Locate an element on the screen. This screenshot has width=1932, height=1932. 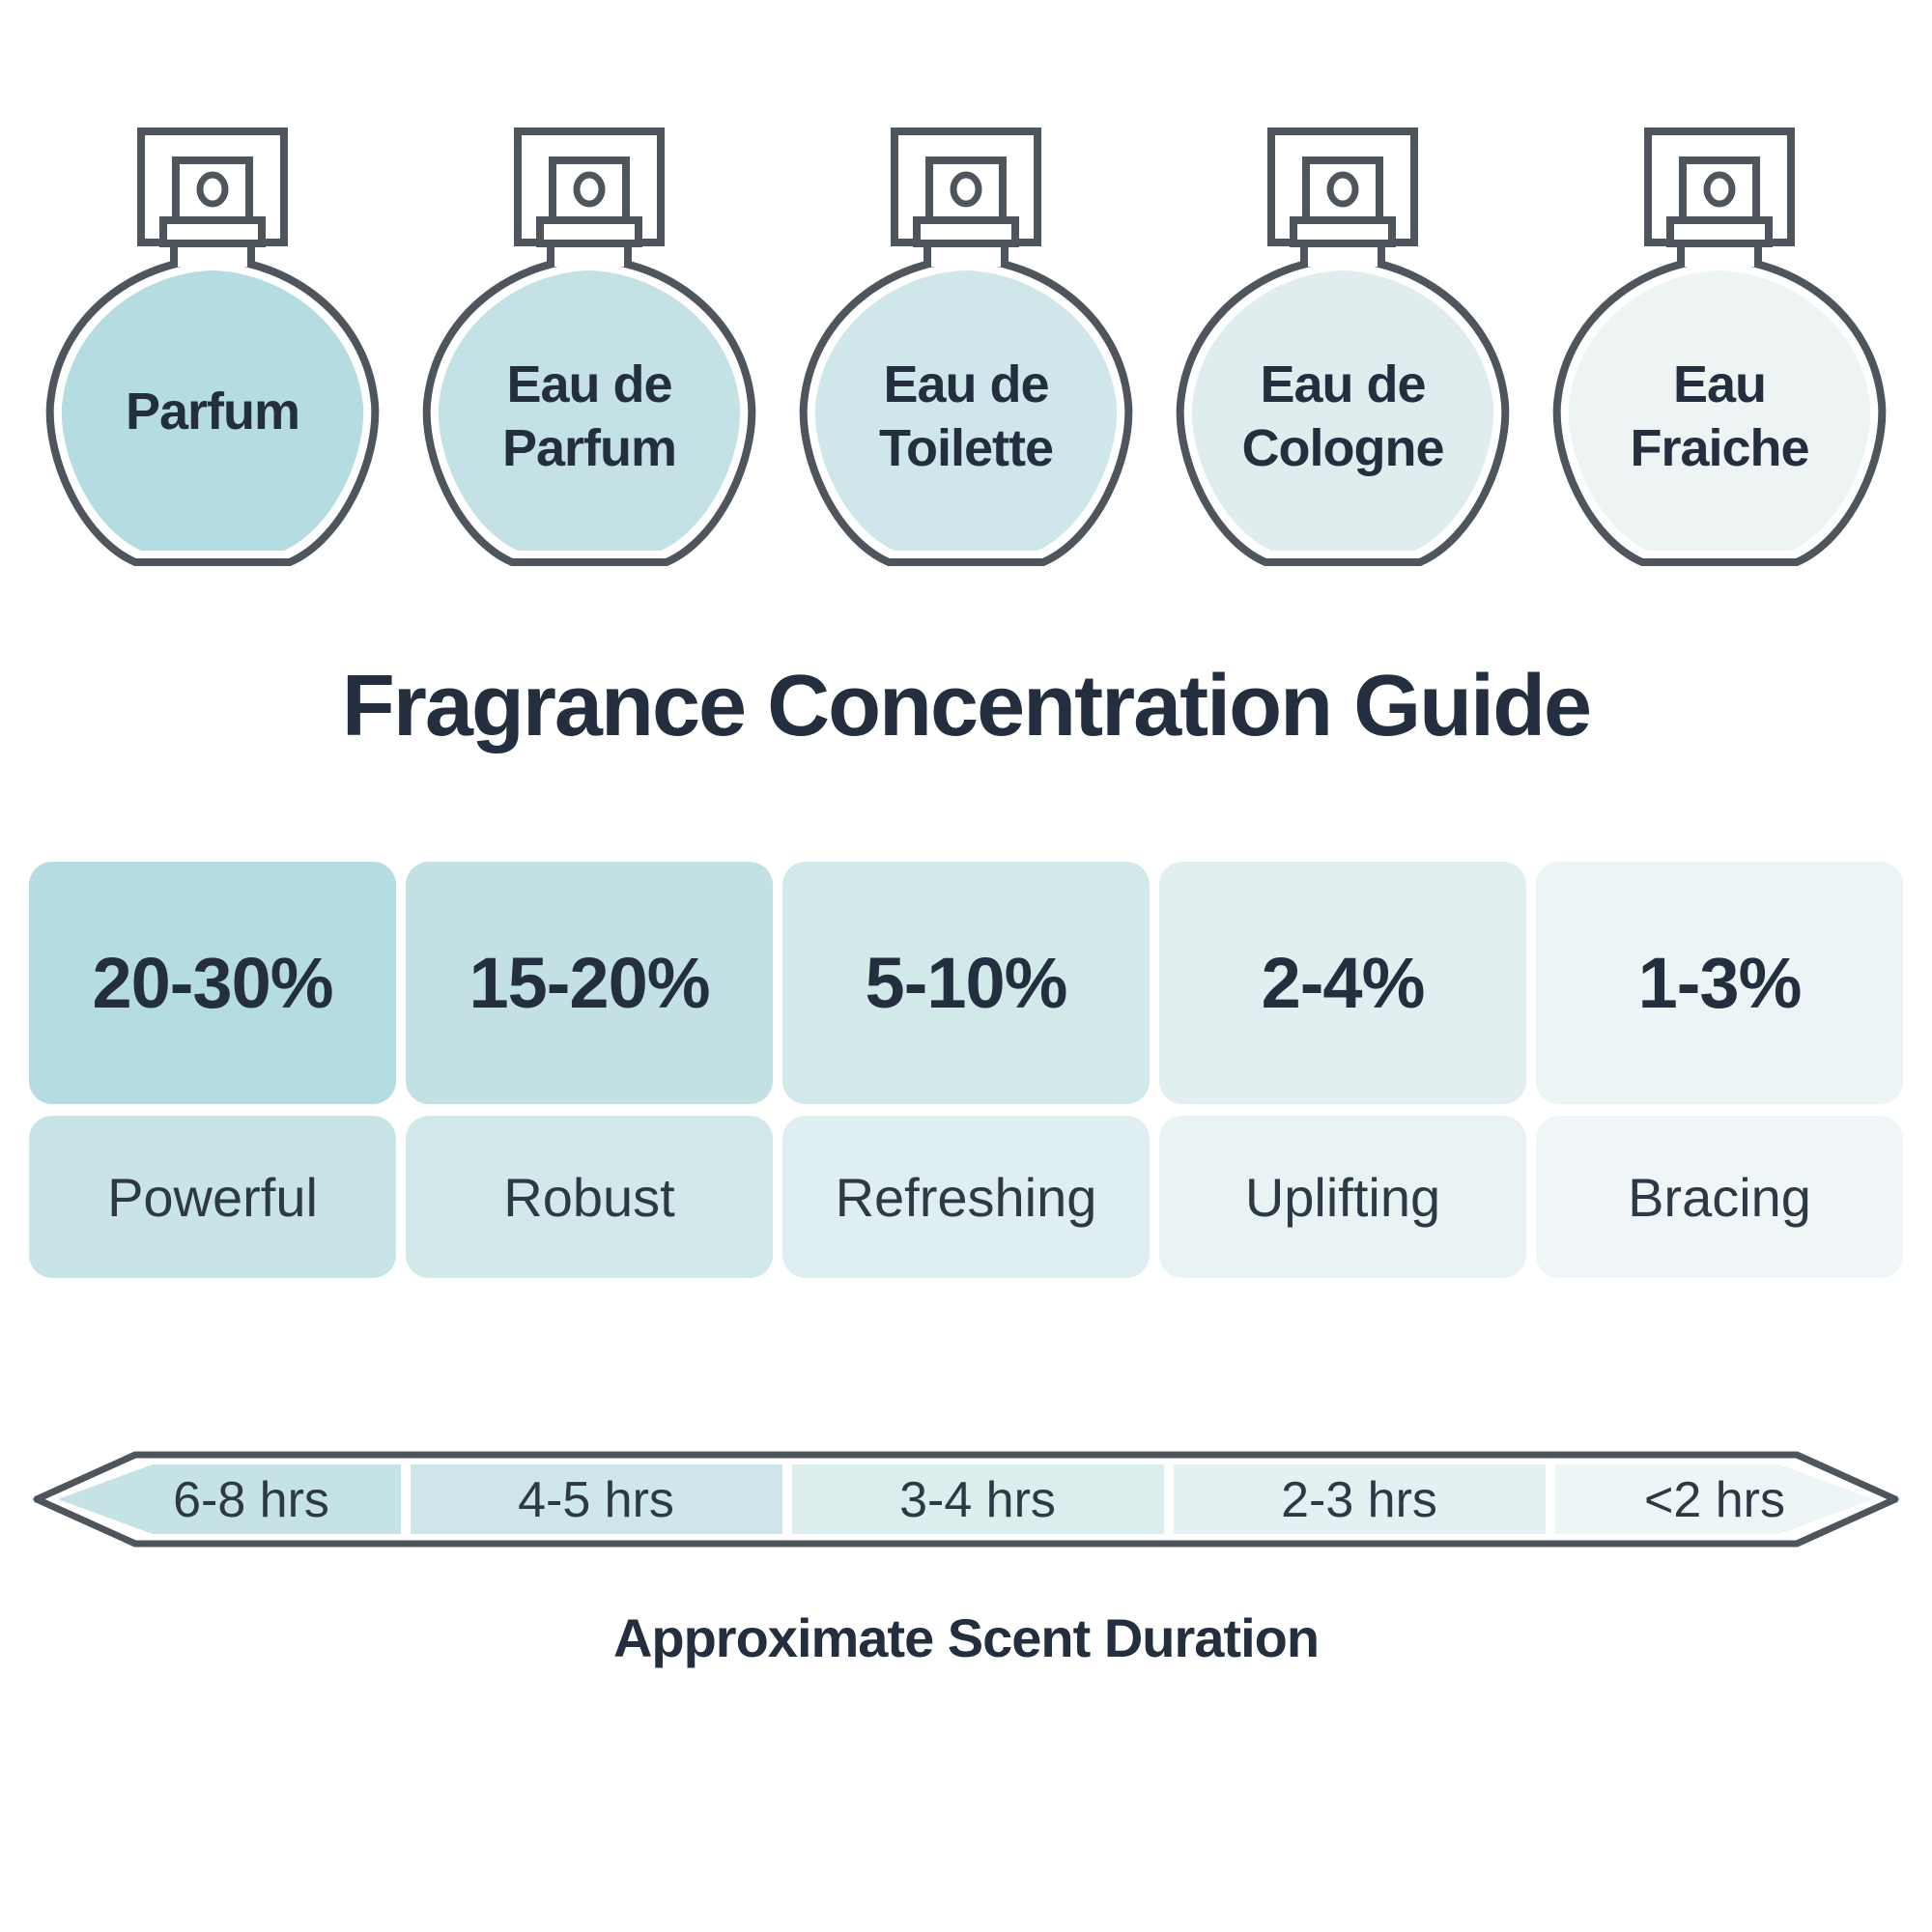
descriptor-cell-eau-fraiche: Bracing is located at coordinates (1719, 1197).